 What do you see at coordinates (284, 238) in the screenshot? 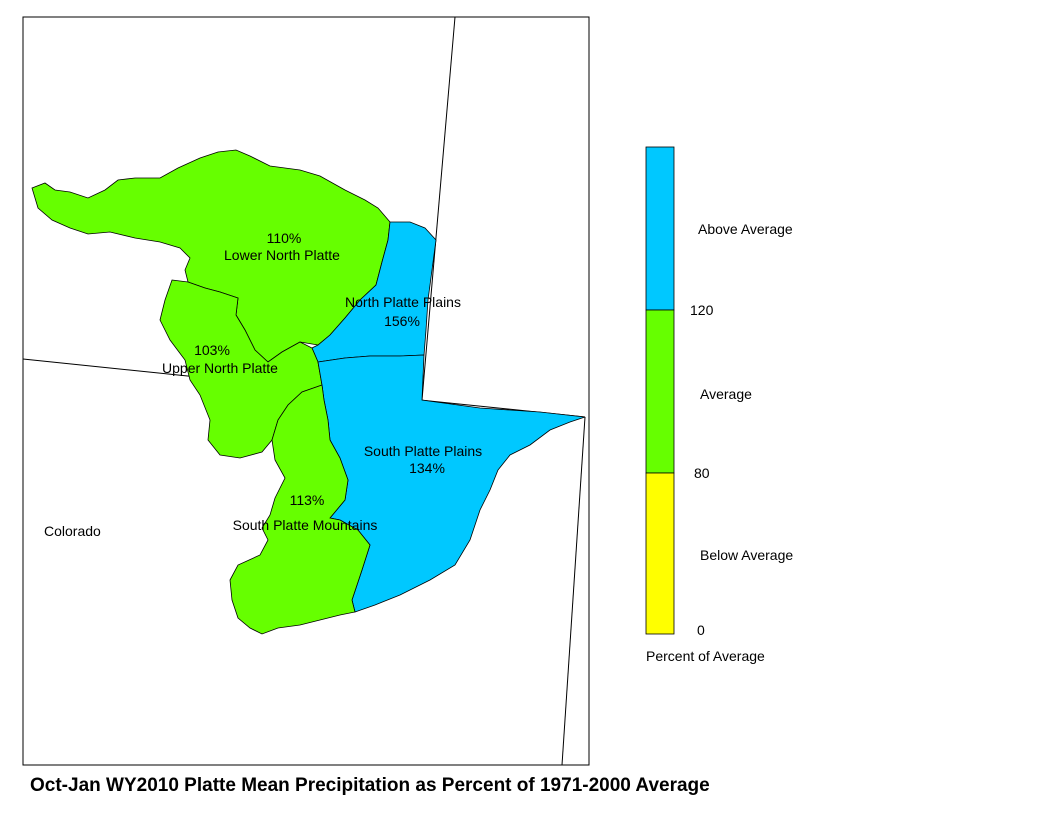
I see `basin-label-percent: 110%` at bounding box center [284, 238].